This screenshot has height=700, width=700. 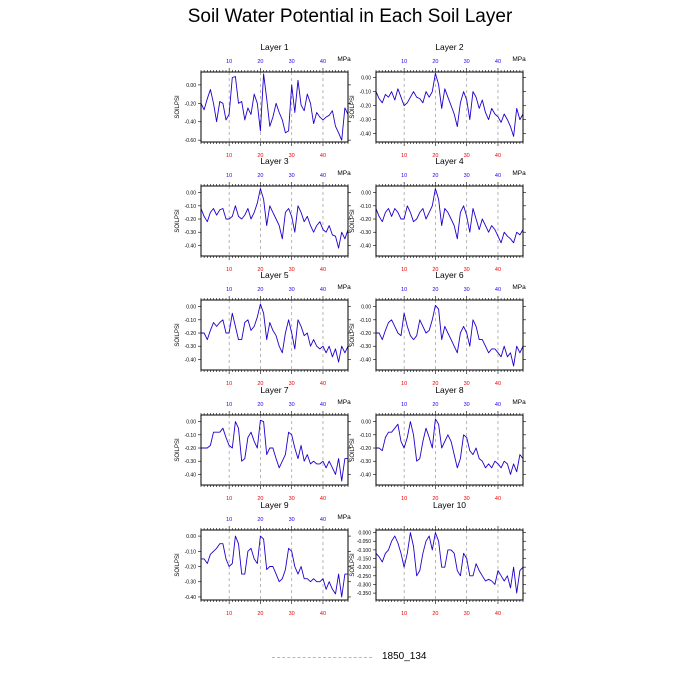 I want to click on figure-title: Soil Water Potential in Each Soil Layer, so click(x=350, y=16).